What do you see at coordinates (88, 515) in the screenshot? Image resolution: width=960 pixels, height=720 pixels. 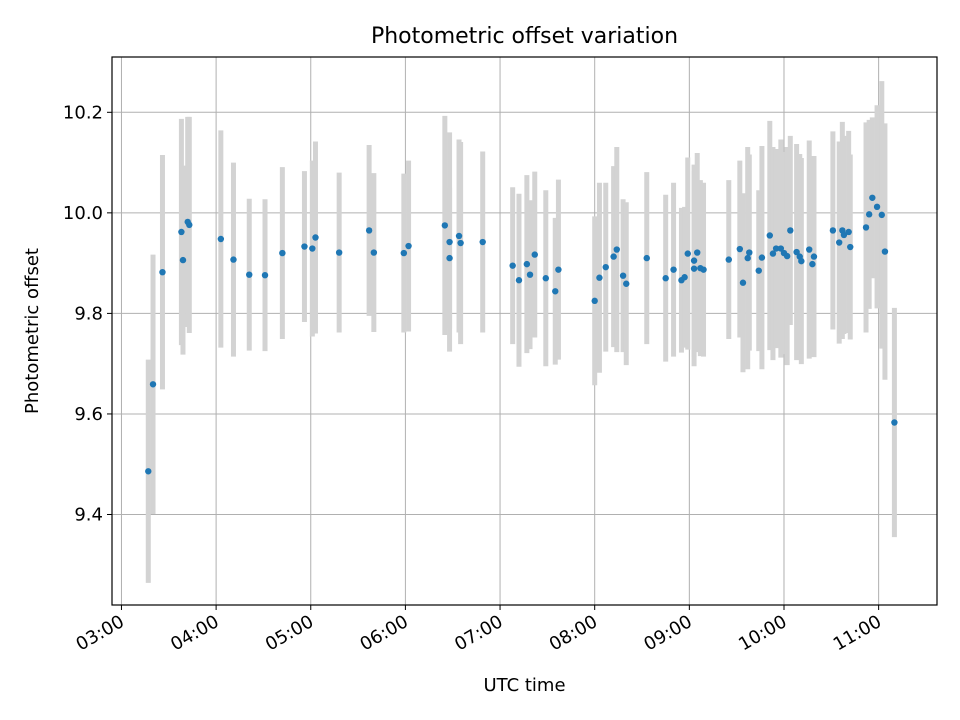 I see `y-tick-label: 9.4` at bounding box center [88, 515].